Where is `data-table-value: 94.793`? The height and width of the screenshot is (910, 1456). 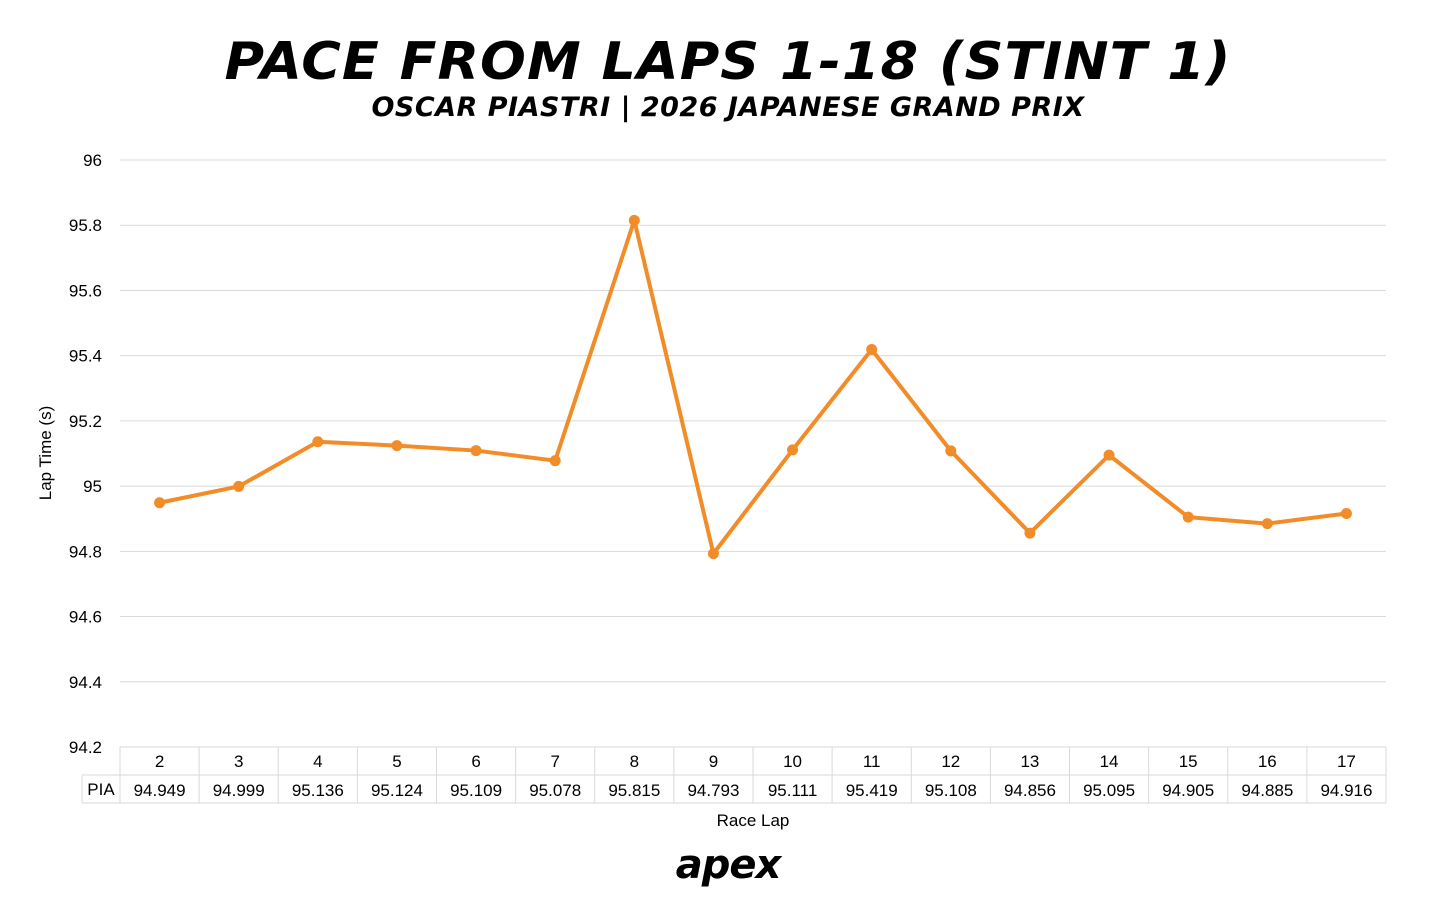 data-table-value: 94.793 is located at coordinates (713, 790).